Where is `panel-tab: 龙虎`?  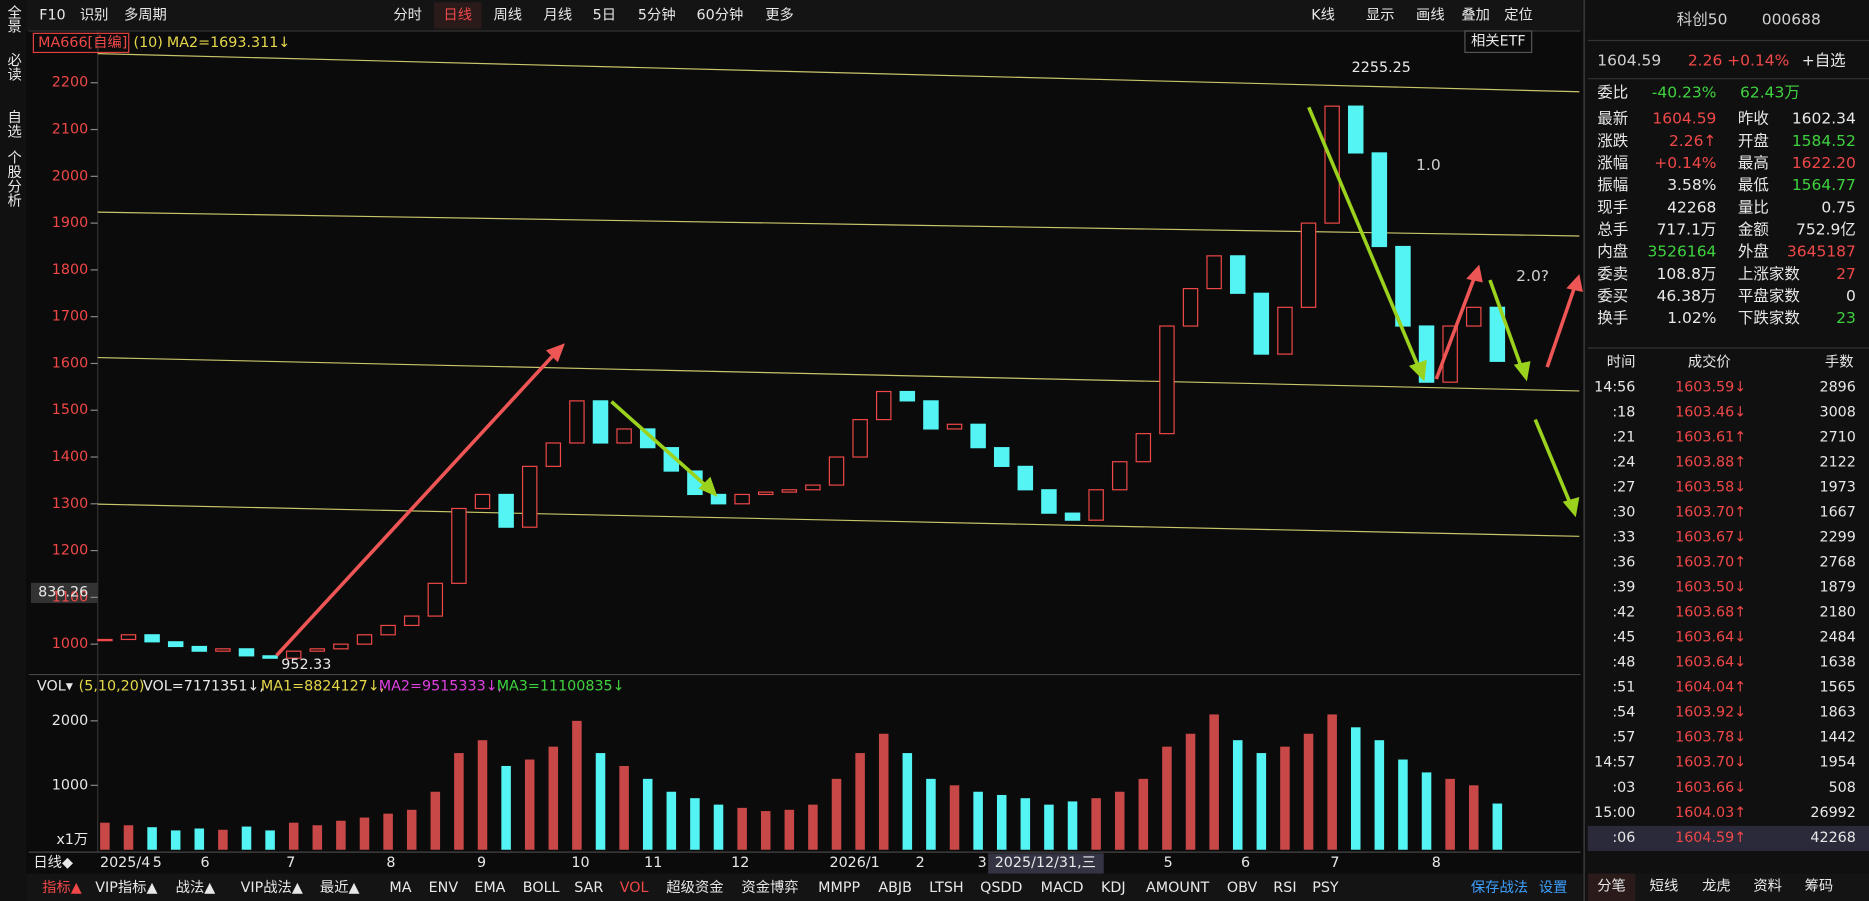 panel-tab: 龙虎 is located at coordinates (1716, 886).